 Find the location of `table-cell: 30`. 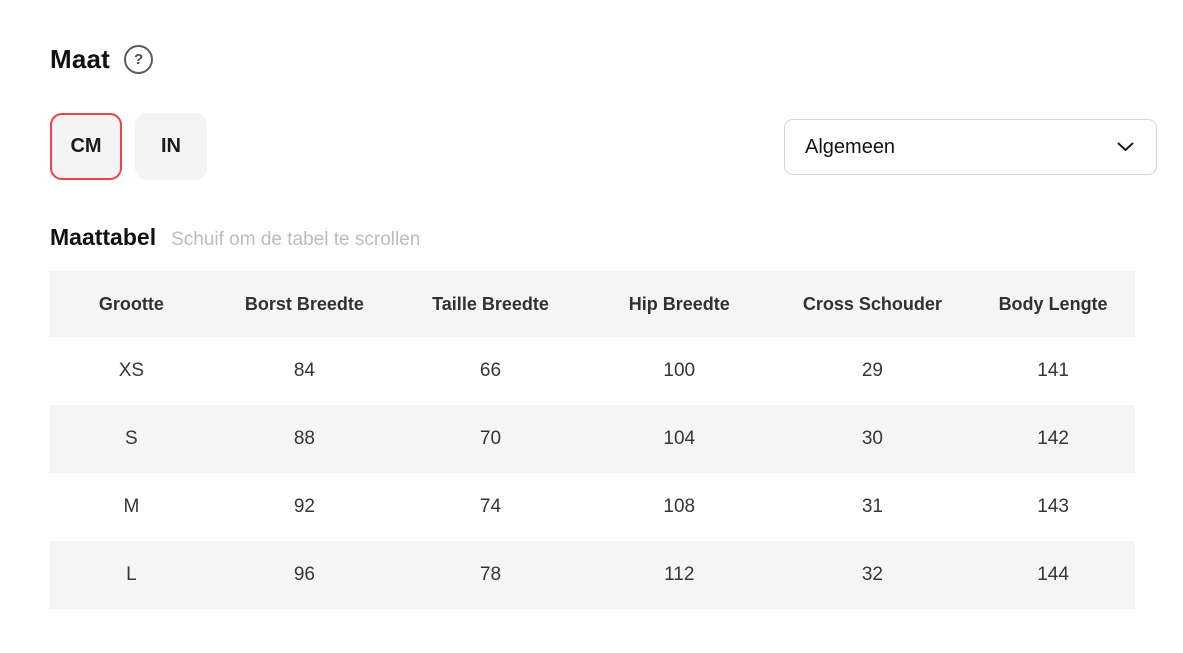

table-cell: 30 is located at coordinates (872, 438).